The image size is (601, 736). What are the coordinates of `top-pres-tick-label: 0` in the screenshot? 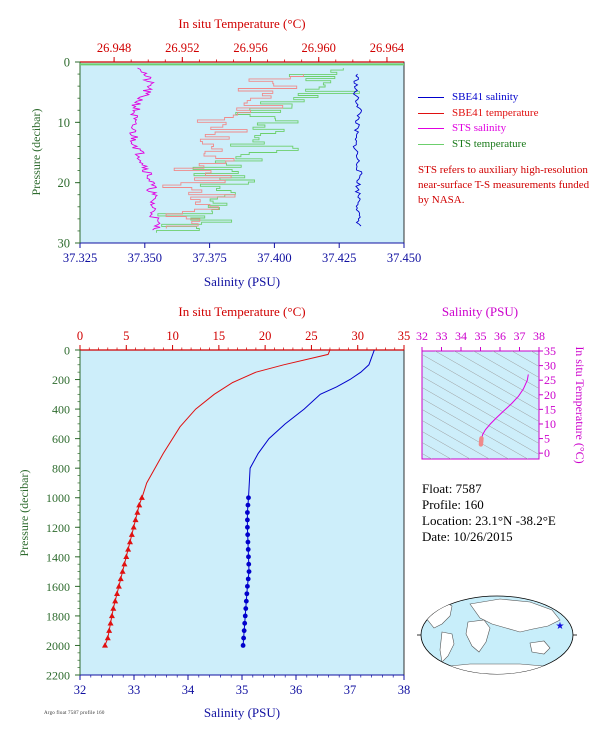 It's located at (67, 63).